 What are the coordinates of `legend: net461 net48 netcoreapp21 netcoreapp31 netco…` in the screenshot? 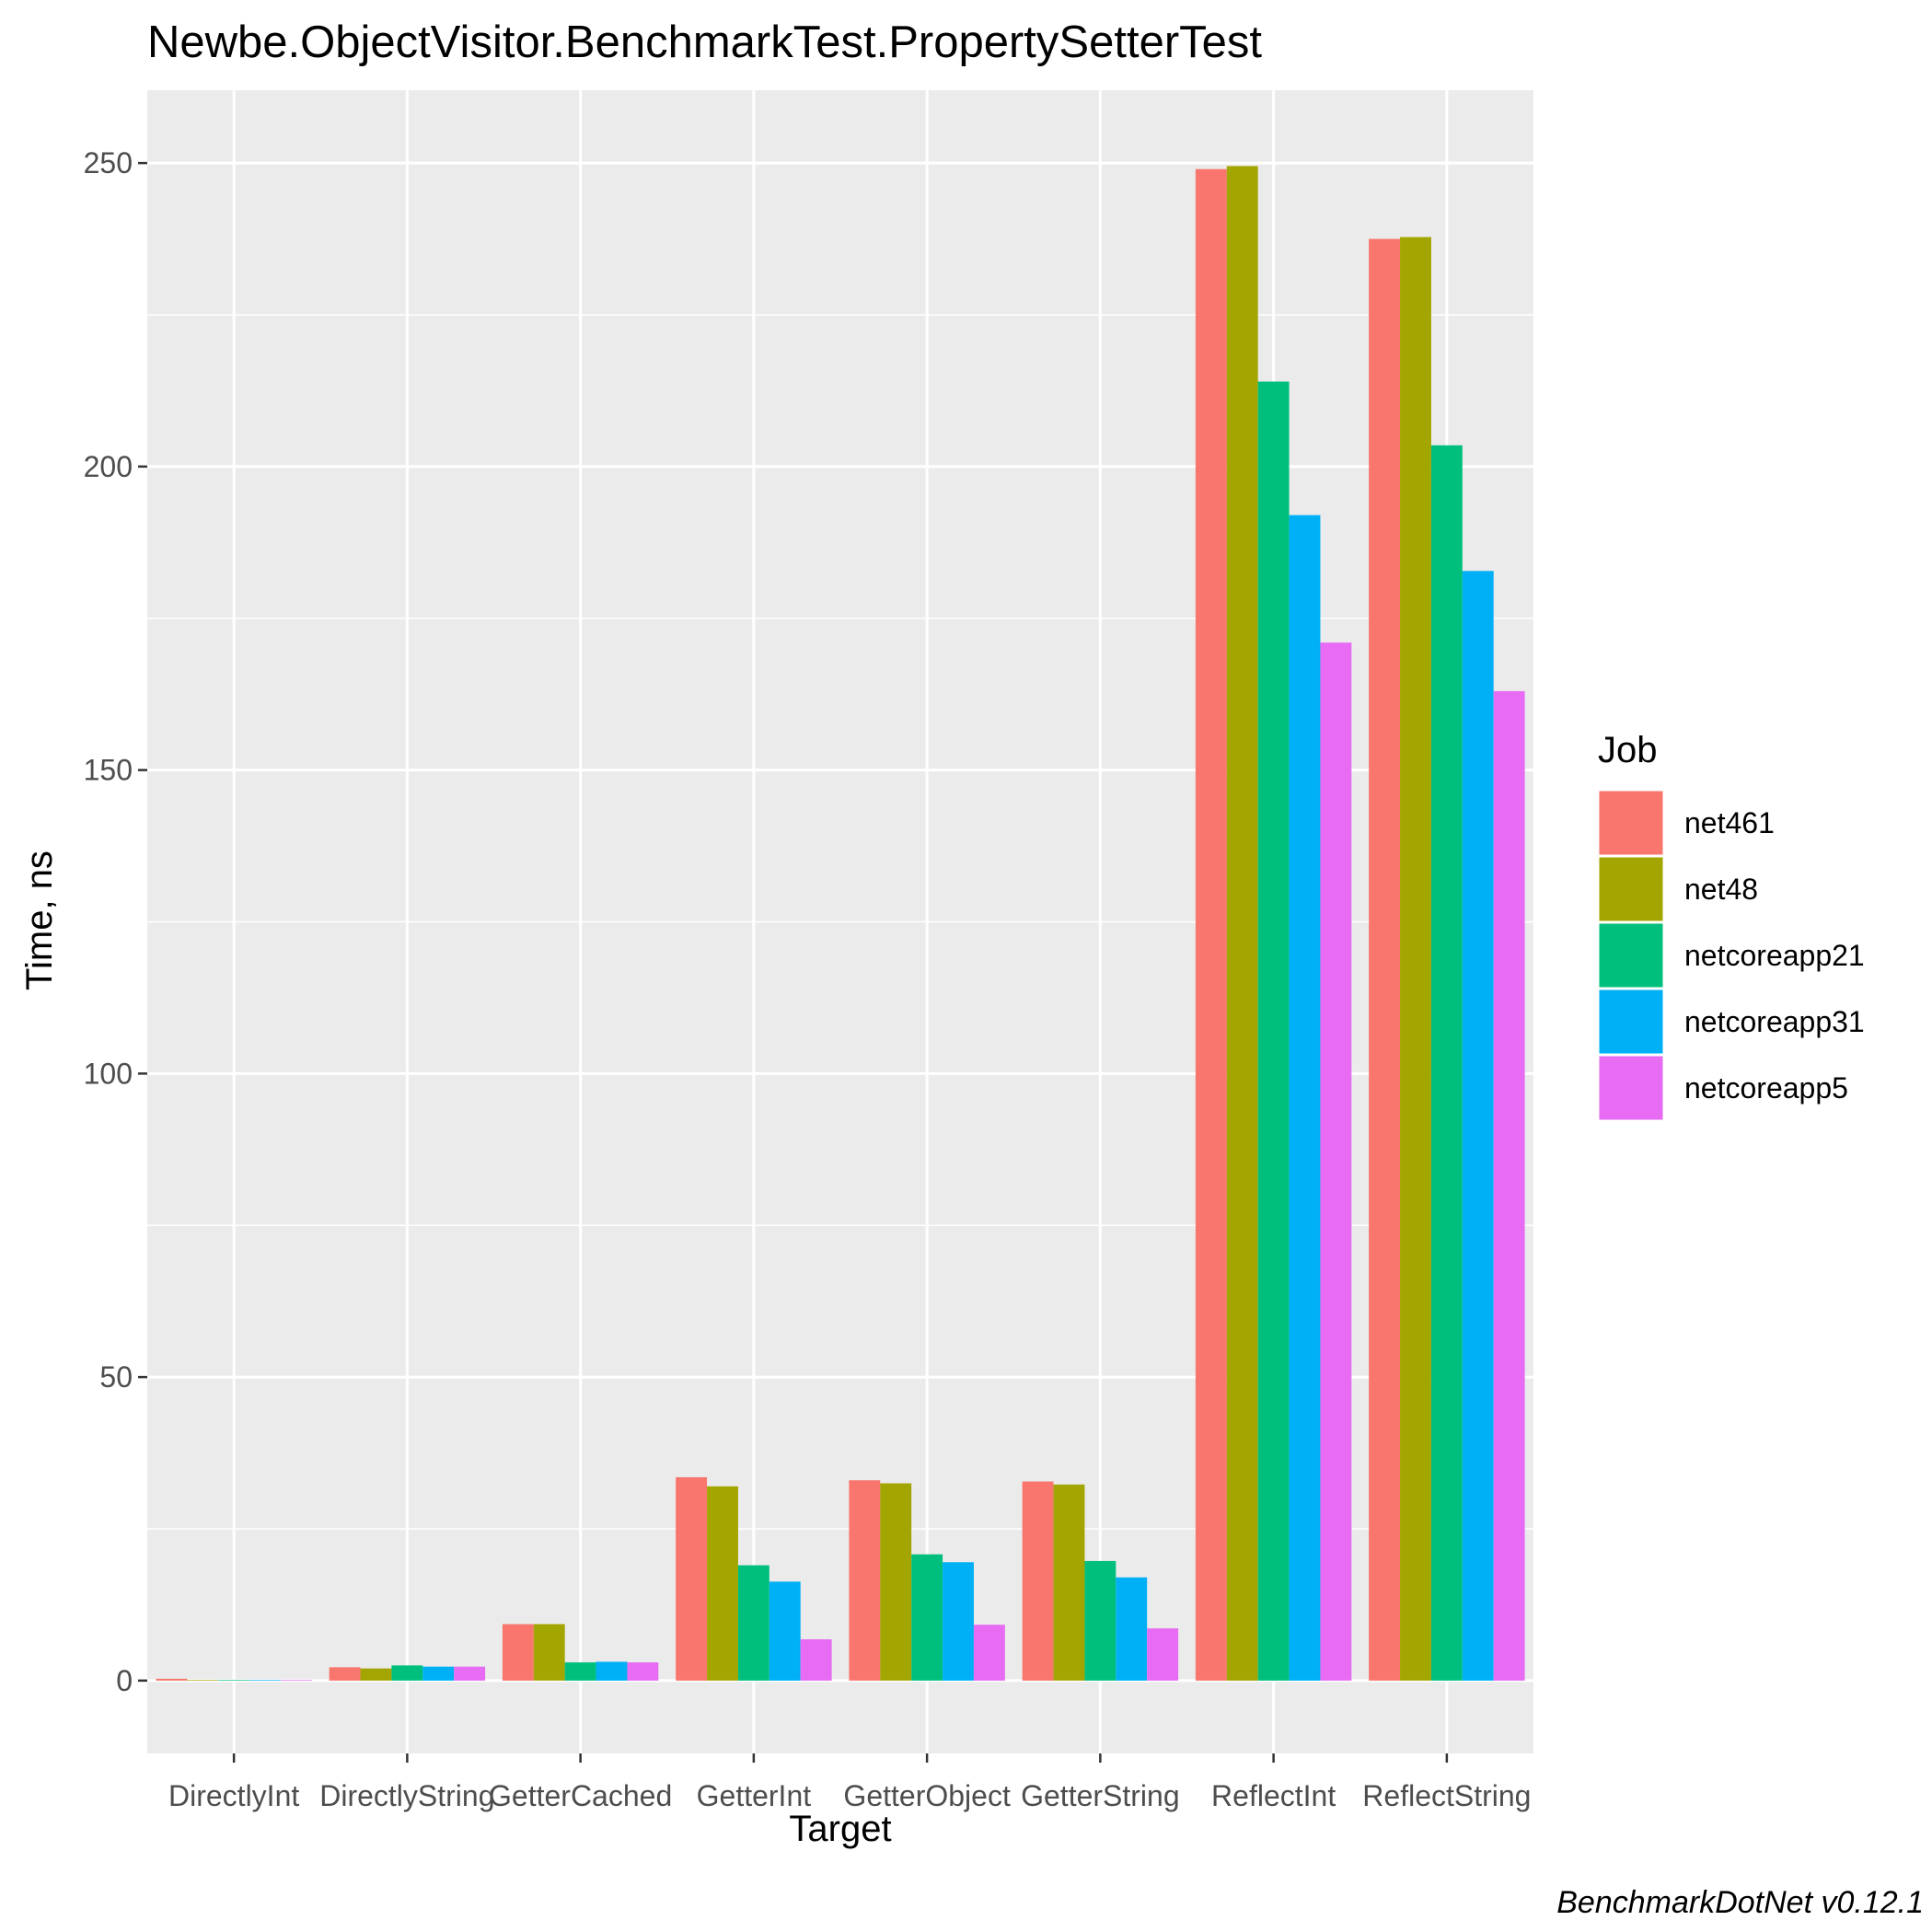 It's located at (1732, 956).